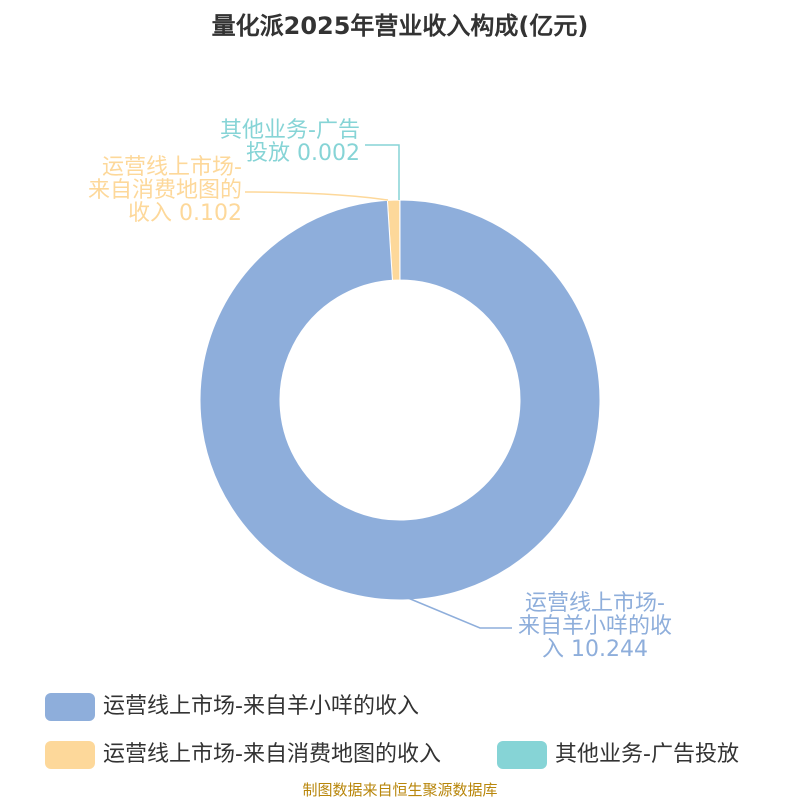 This screenshot has width=800, height=800. Describe the element at coordinates (290, 142) in the screenshot. I see `label-name: 其他业务-广告投放` at that location.